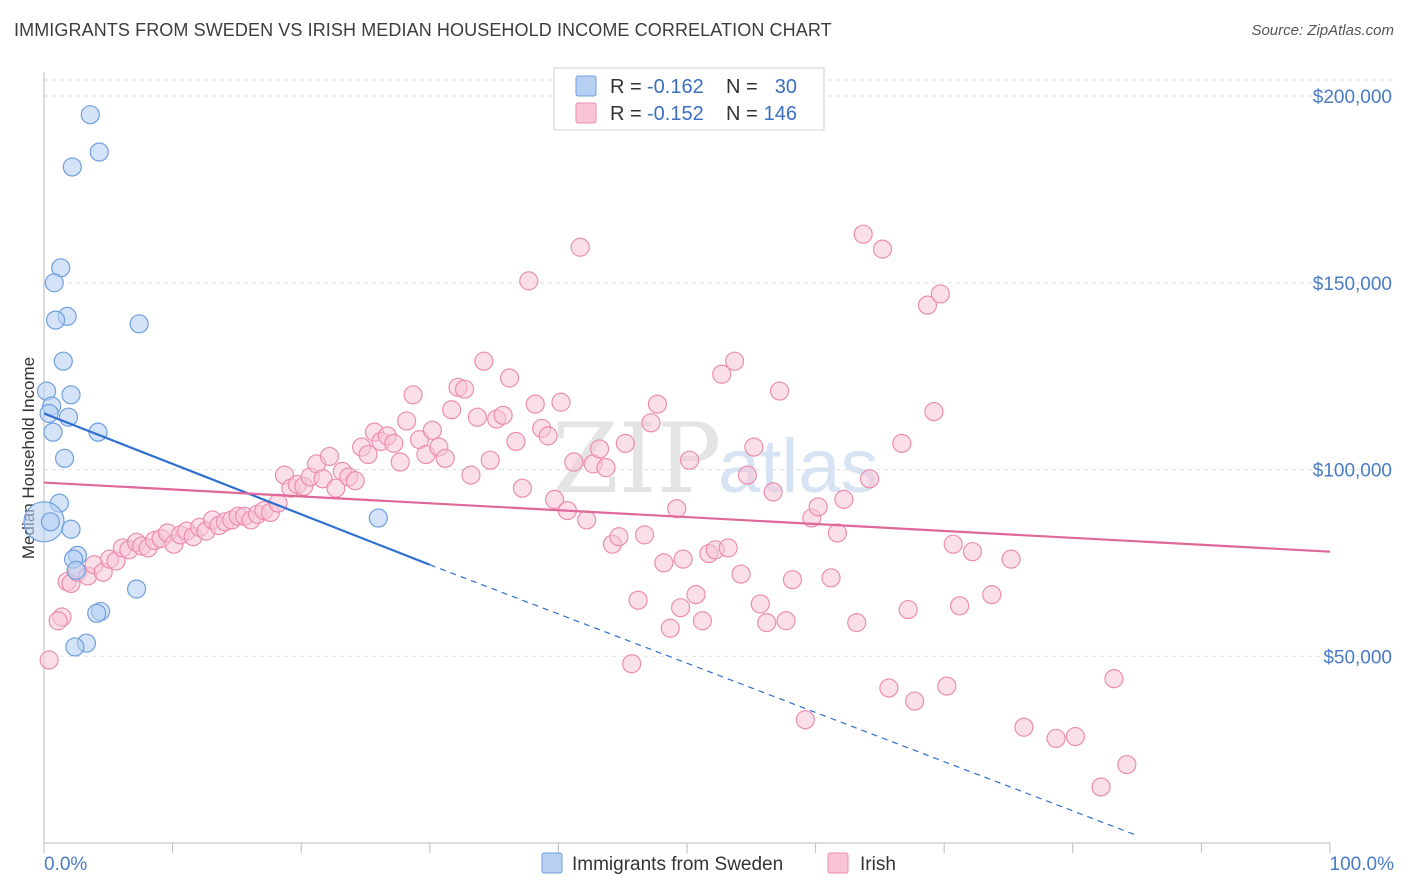  Describe the element at coordinates (1322, 30) in the screenshot. I see `source-label: Source: ZipAtlas.com` at that location.